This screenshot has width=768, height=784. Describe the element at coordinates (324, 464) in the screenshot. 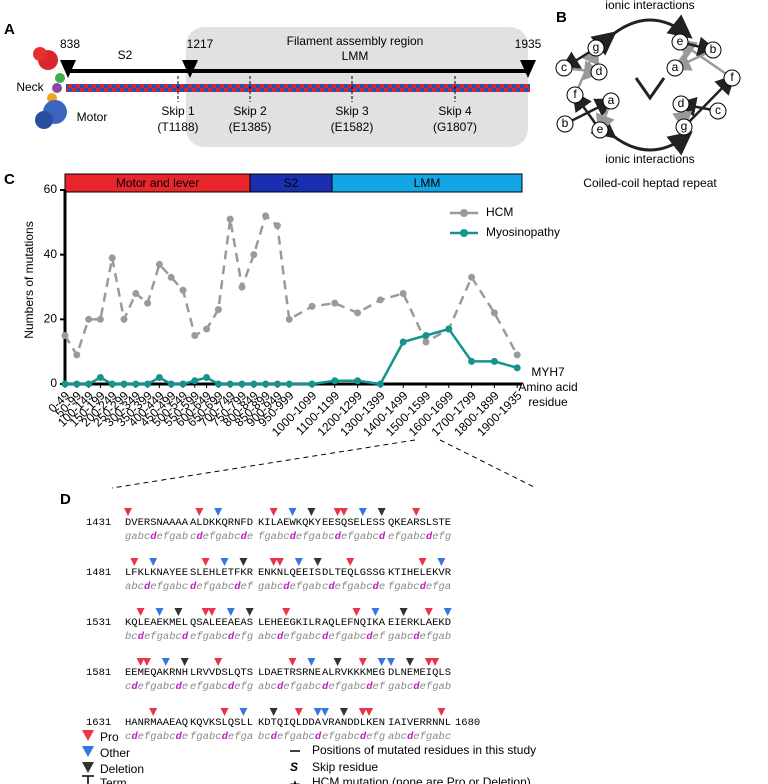

I see `zoom-lines` at that location.